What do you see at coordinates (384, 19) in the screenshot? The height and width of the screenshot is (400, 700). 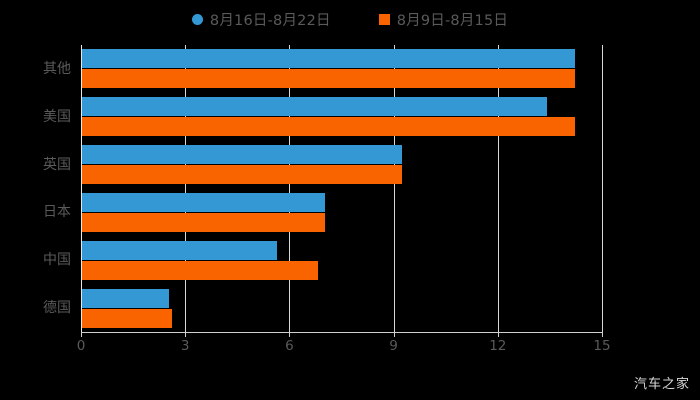 I see `legend-marker-square-icon` at bounding box center [384, 19].